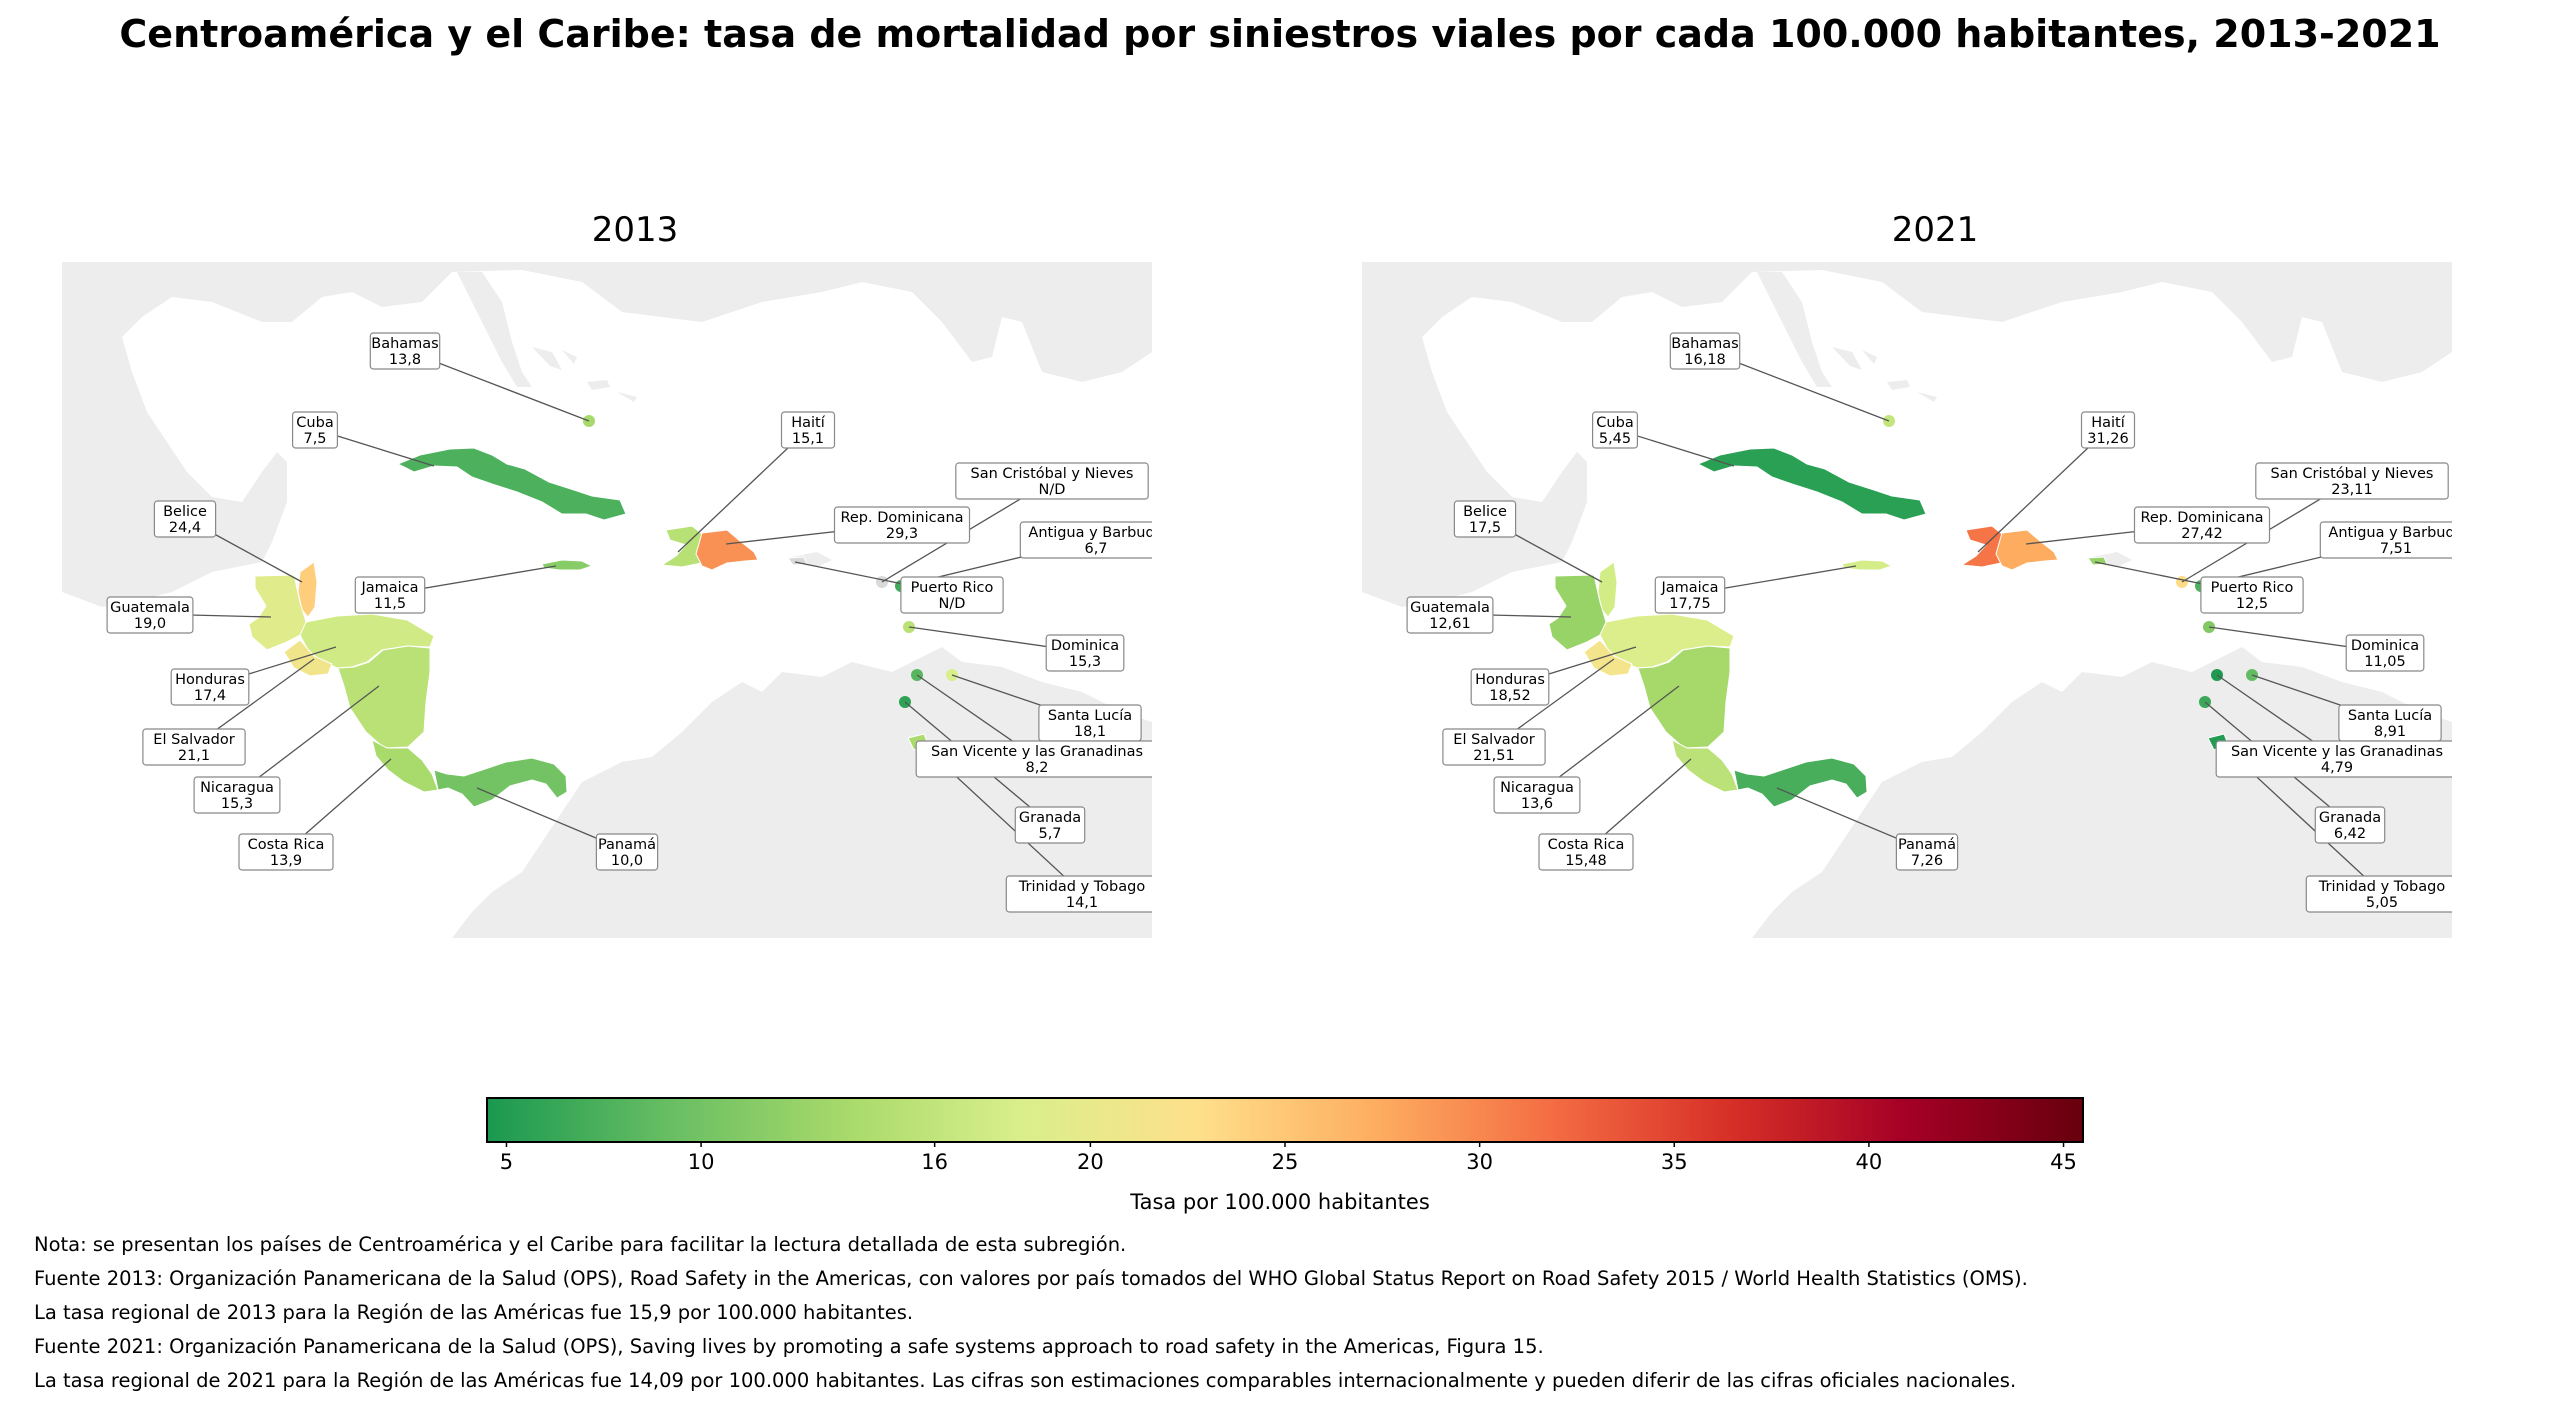 Image resolution: width=2560 pixels, height=1411 pixels. Describe the element at coordinates (1090, 732) in the screenshot. I see `label-value: 18,1` at that location.